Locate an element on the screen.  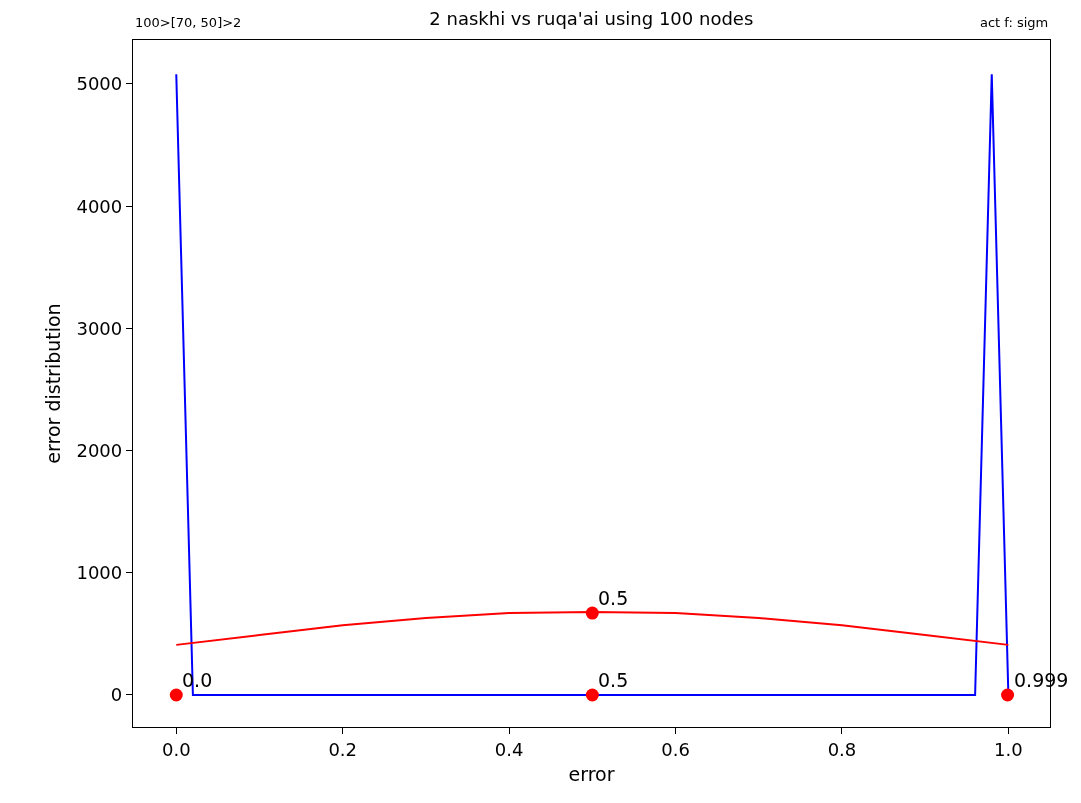
x-axis-title: error is located at coordinates (591, 773).